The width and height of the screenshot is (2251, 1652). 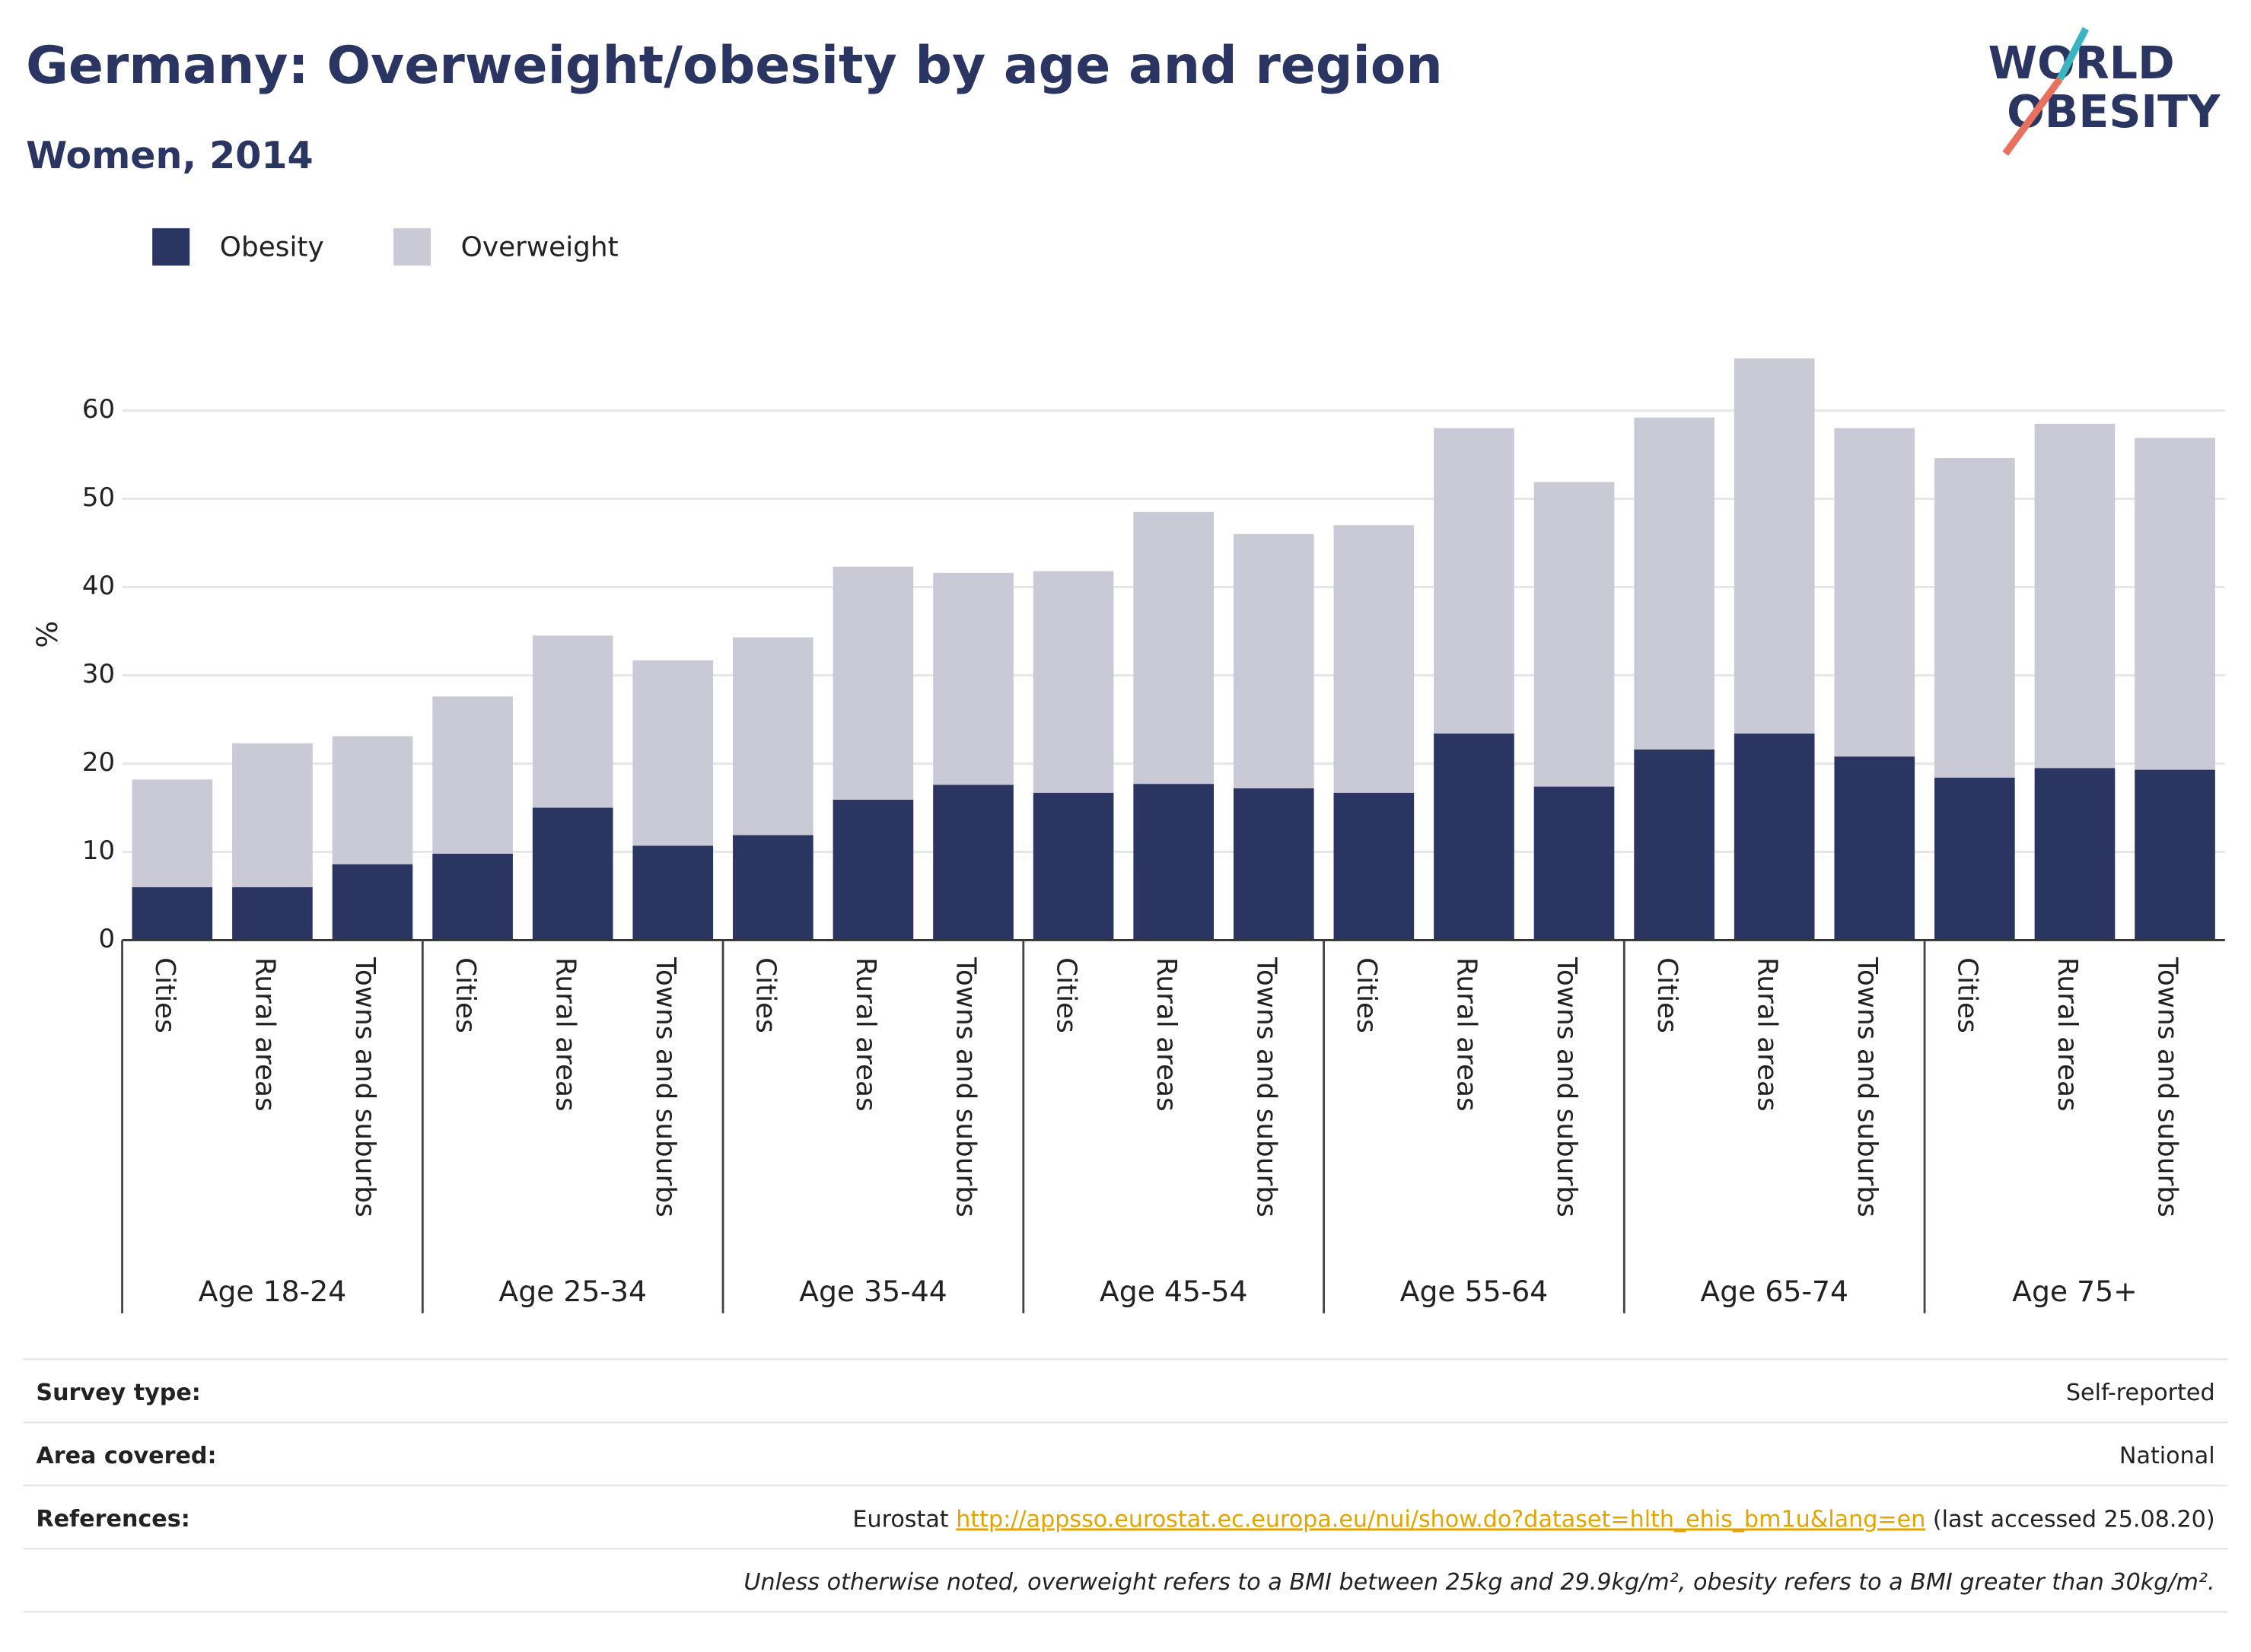 I want to click on group-label: Age 55-64, so click(x=1474, y=1291).